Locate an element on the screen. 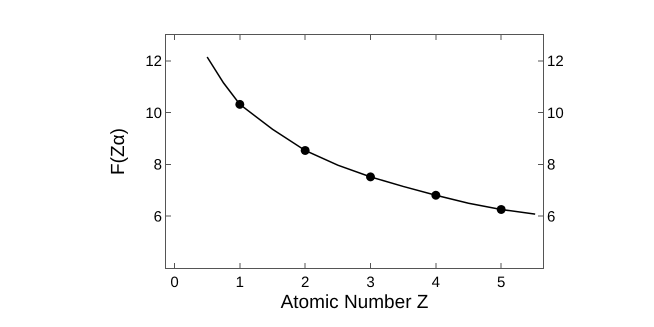 This screenshot has height=327, width=654. y-tick-label: 10 is located at coordinates (153, 113).